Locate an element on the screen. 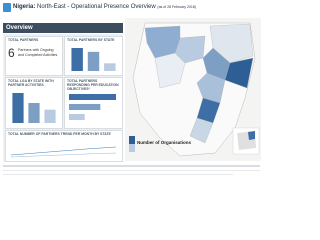 This screenshot has height=240, width=320. big-number: 6 is located at coordinates (11, 53).